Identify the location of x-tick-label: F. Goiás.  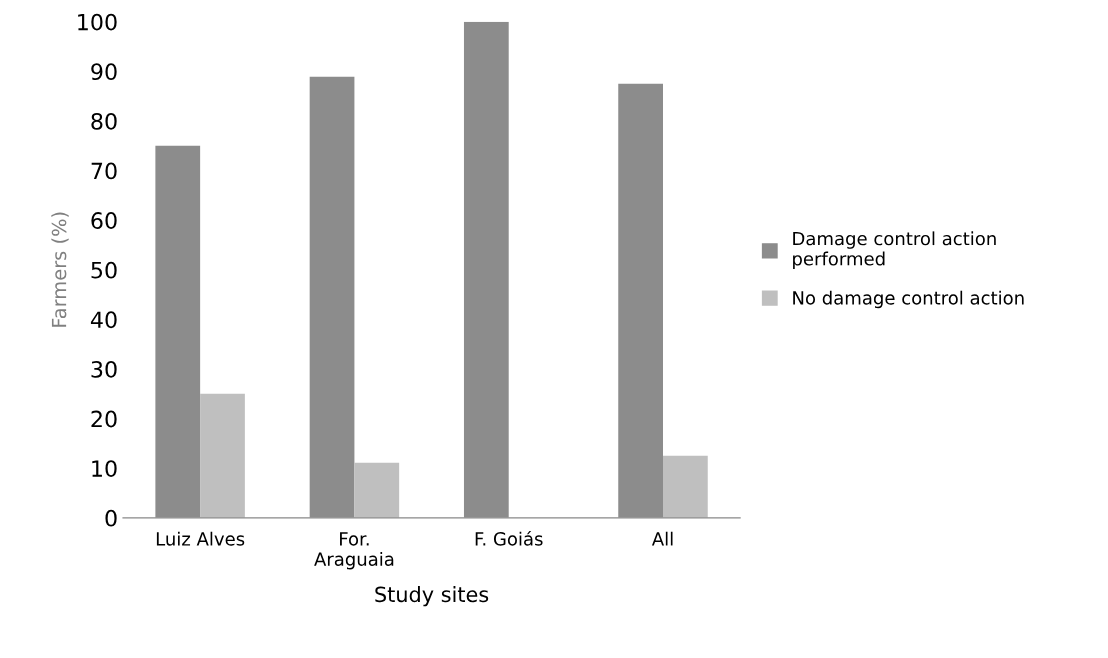
(509, 538).